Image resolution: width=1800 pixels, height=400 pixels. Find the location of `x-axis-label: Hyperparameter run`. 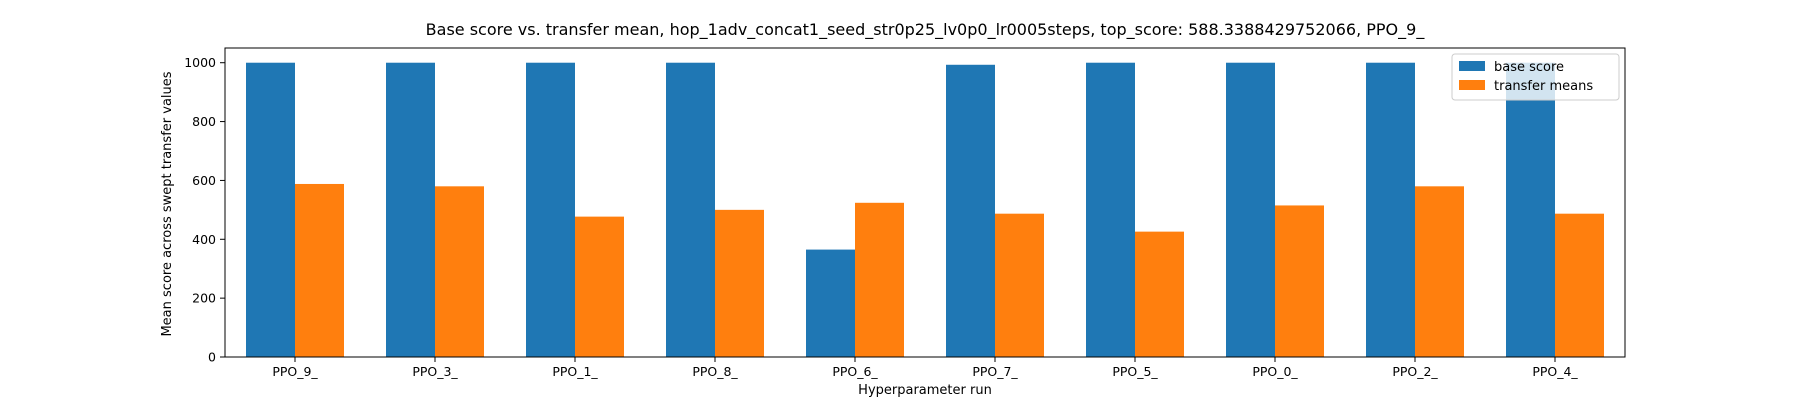

x-axis-label: Hyperparameter run is located at coordinates (925, 390).